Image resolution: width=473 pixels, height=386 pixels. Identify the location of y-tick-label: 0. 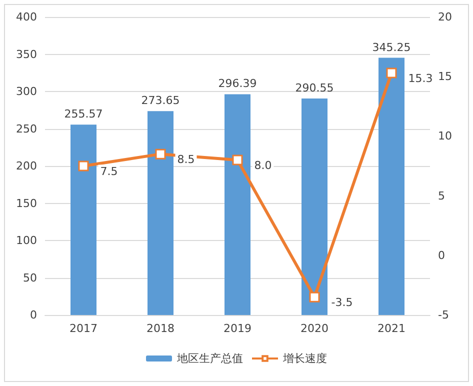
(33, 315).